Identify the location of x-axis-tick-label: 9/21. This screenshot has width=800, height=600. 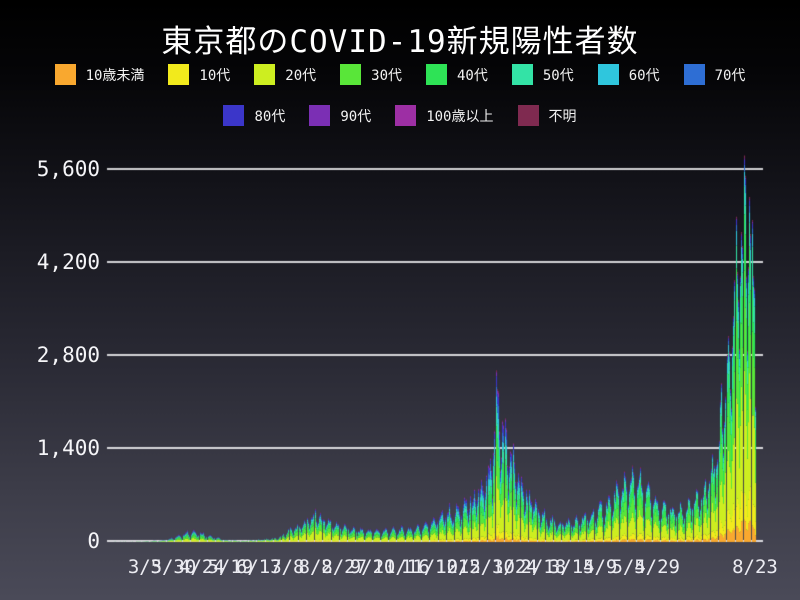
(372, 567).